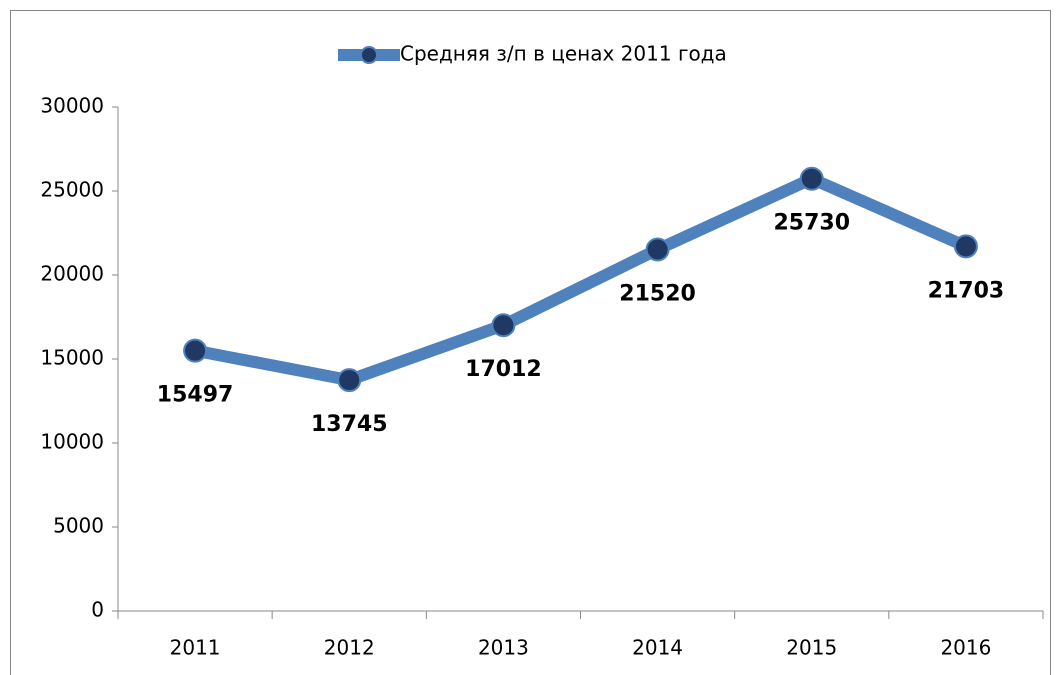  I want to click on y-tick-label: 30000, so click(72, 106).